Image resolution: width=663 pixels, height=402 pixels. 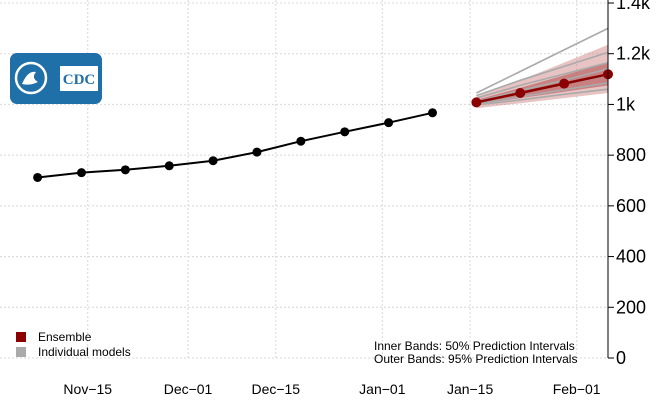 I want to click on note-inner-bands: Inner Bands: 50% Prediction Intervals, so click(x=474, y=346).